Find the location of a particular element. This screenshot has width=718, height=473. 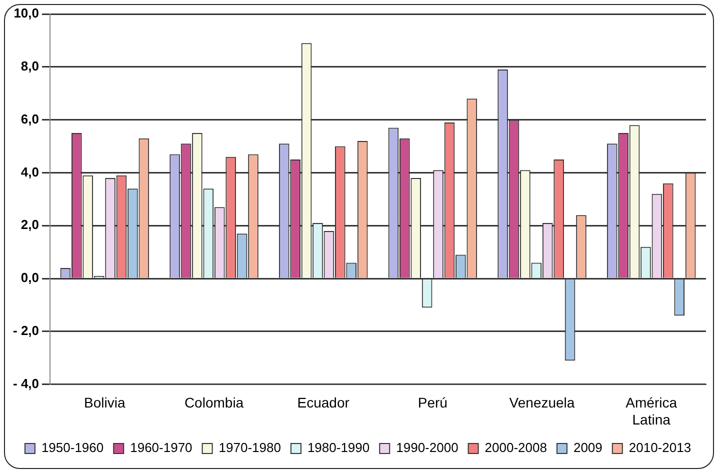

legend-label: 1970-1980 is located at coordinates (249, 448).